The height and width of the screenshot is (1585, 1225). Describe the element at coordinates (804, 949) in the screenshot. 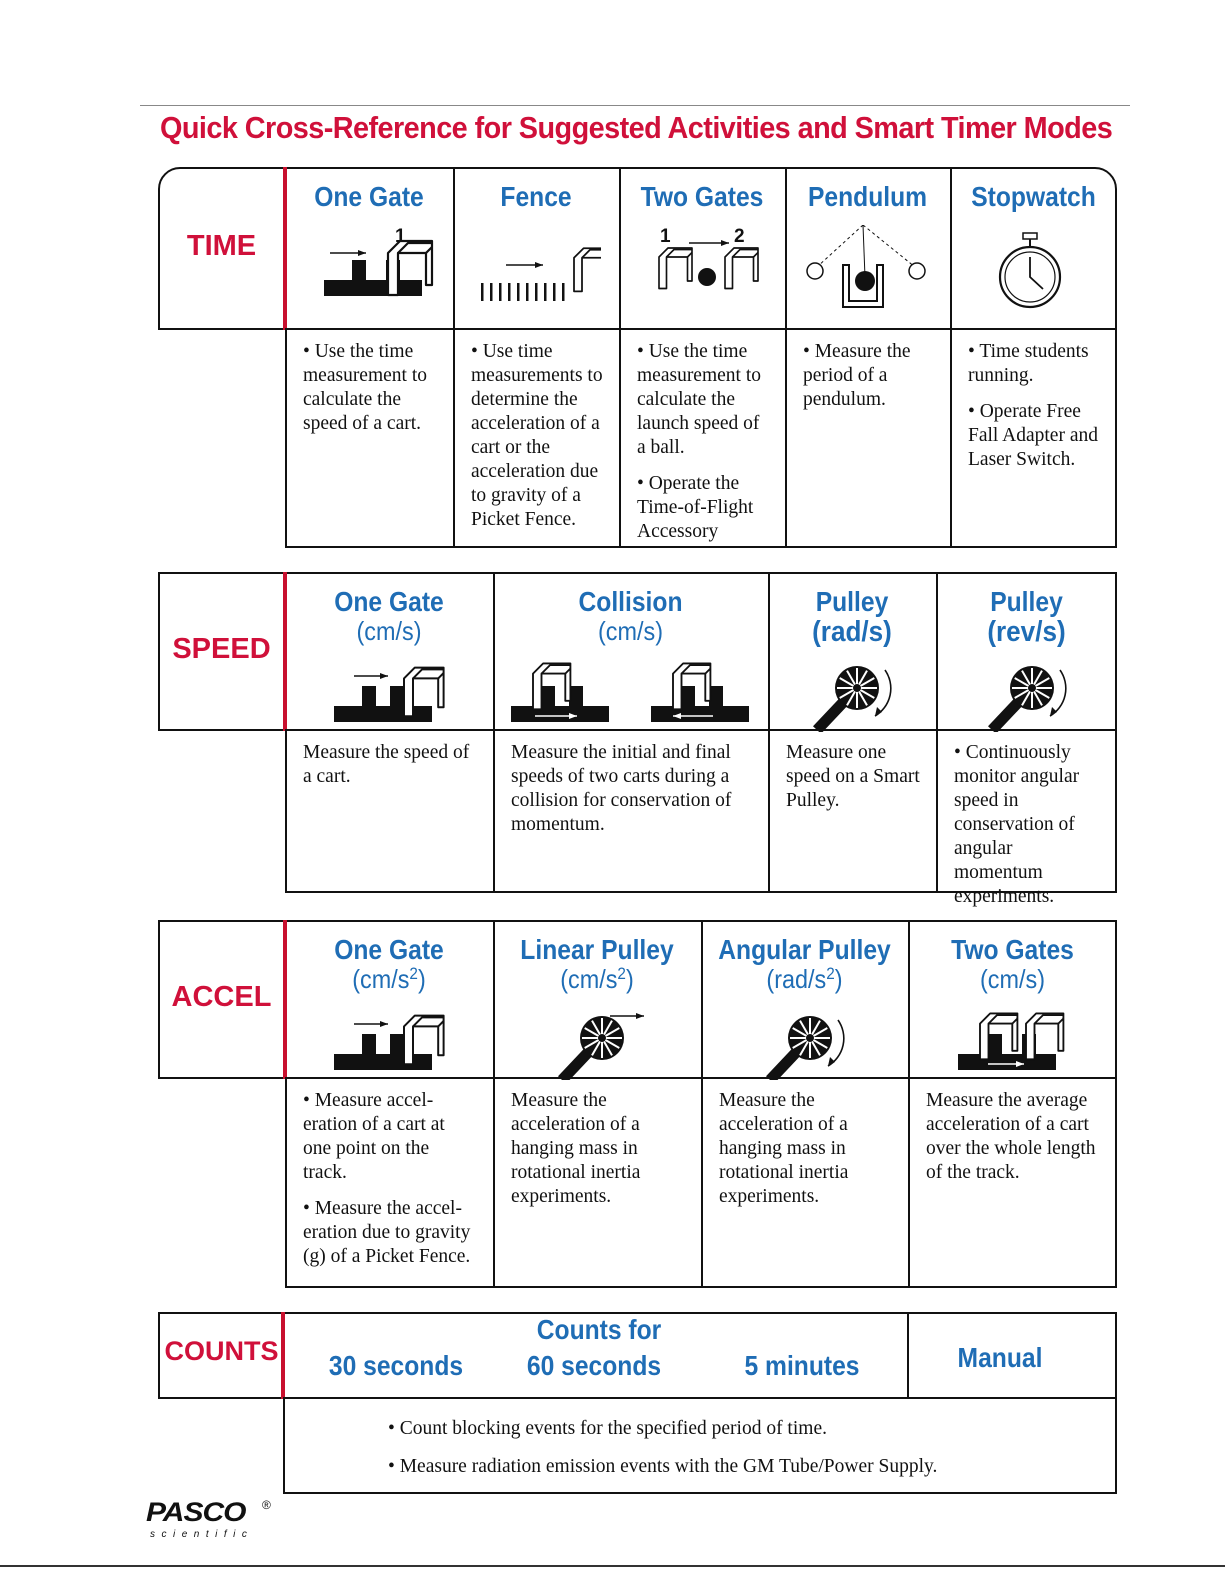

I see `mode-name: Angular Pulley` at that location.